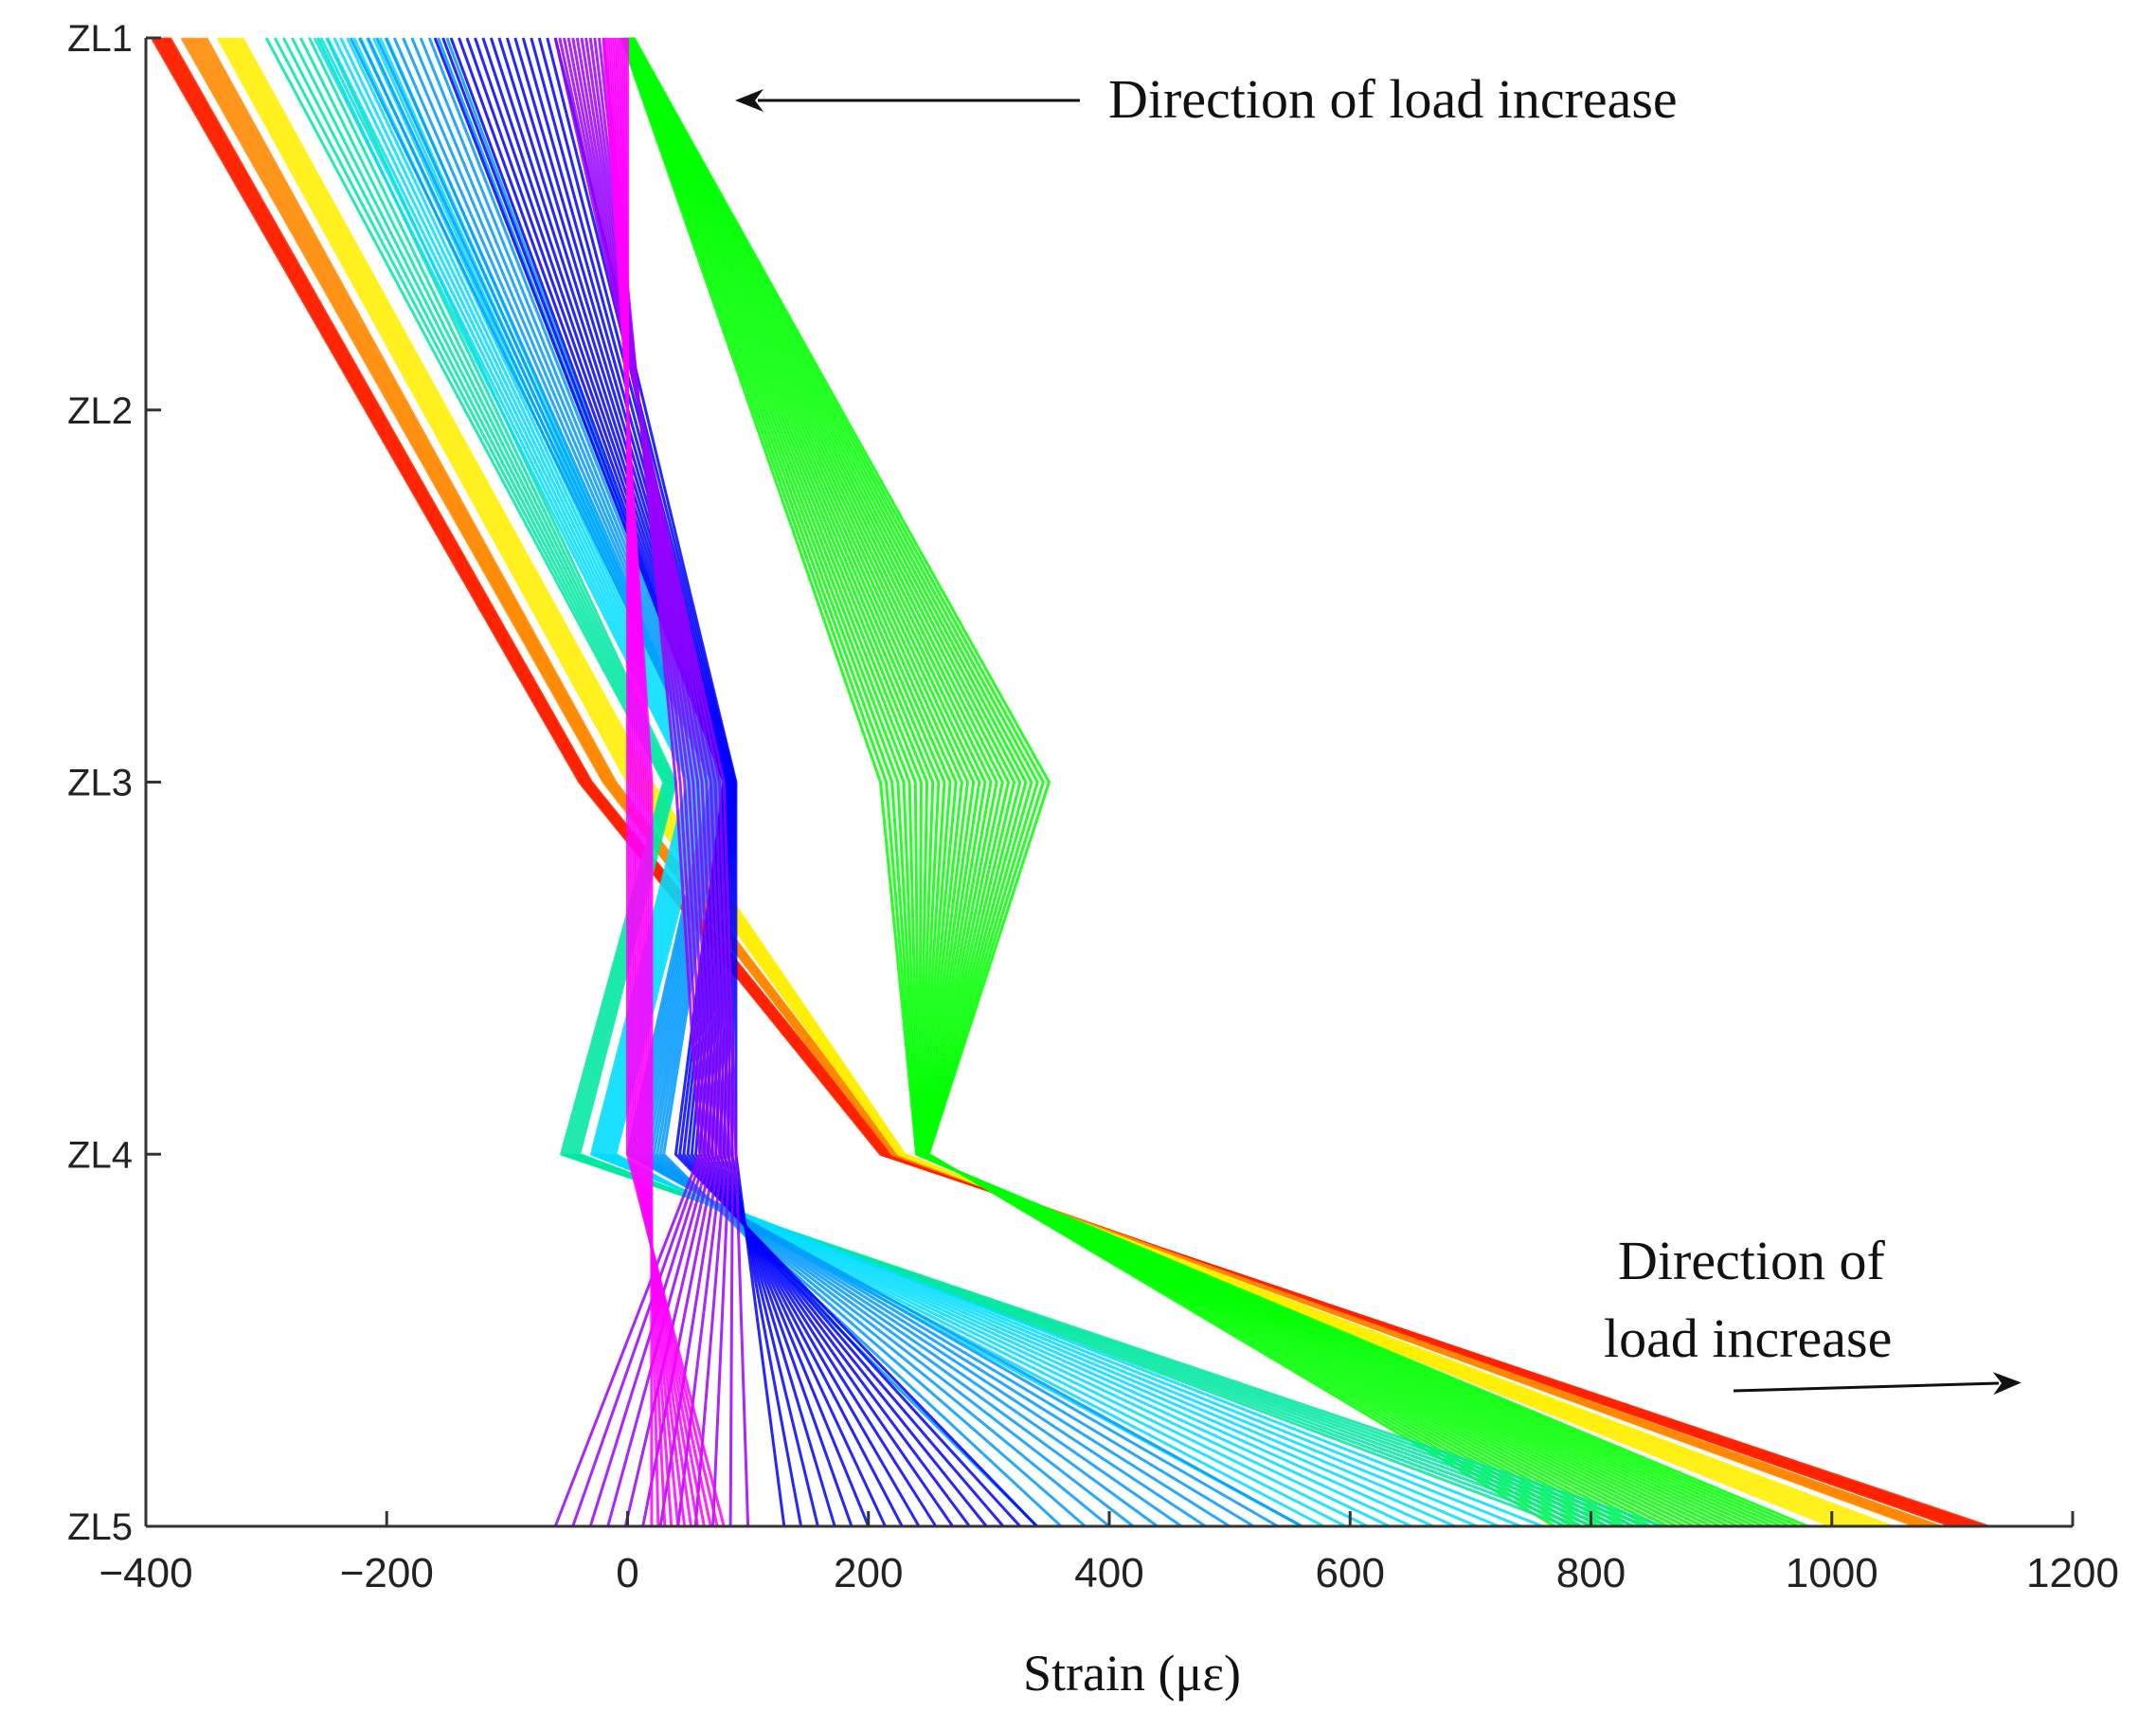  I want to click on x-ticks: −400 −200 0 200 400 600 800 1000 1200, so click(1109, 1553).